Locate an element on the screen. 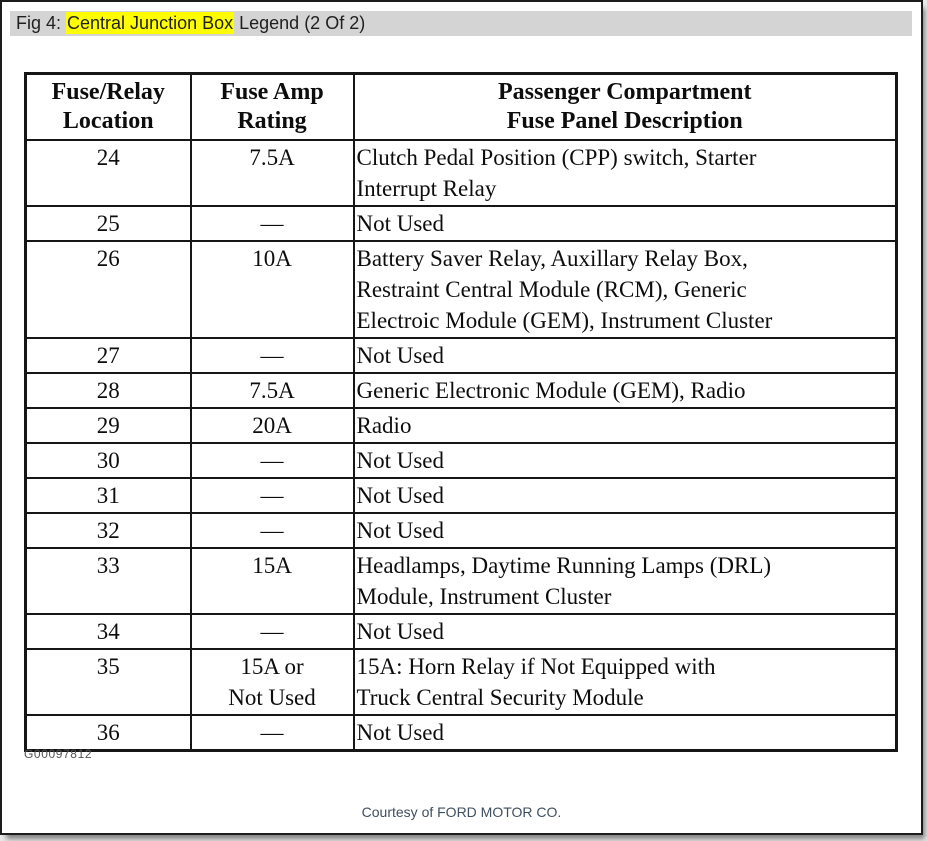 The image size is (927, 841). location-cell: 33 is located at coordinates (108, 581).